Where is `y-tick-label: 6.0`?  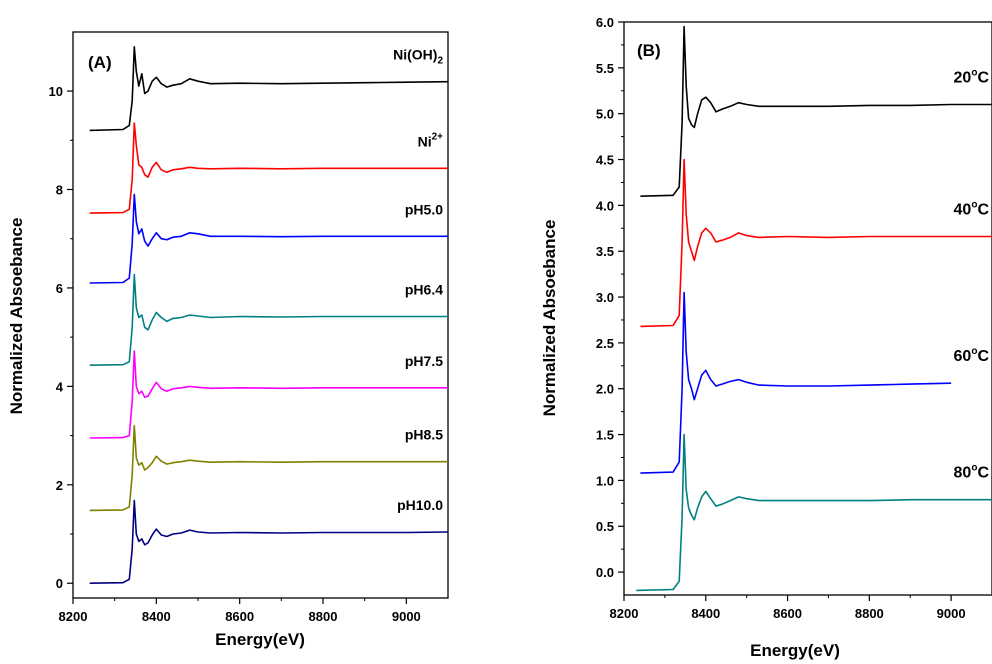
y-tick-label: 6.0 is located at coordinates (605, 22).